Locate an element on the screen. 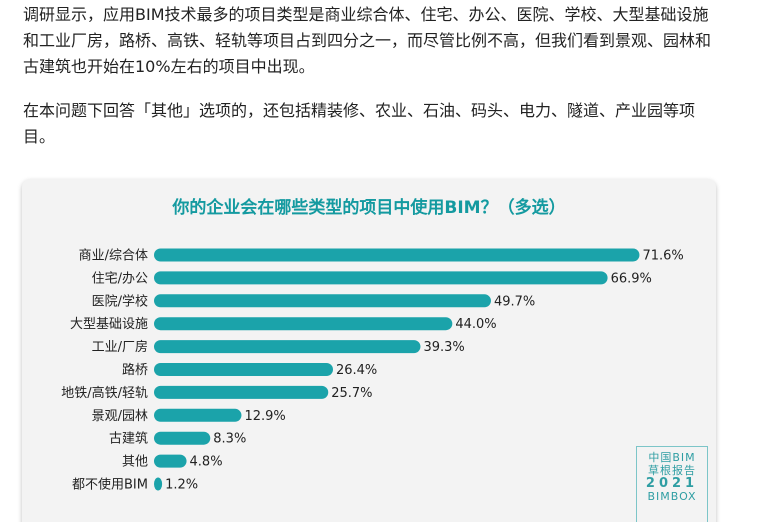  value-label: 66.9% is located at coordinates (631, 278).